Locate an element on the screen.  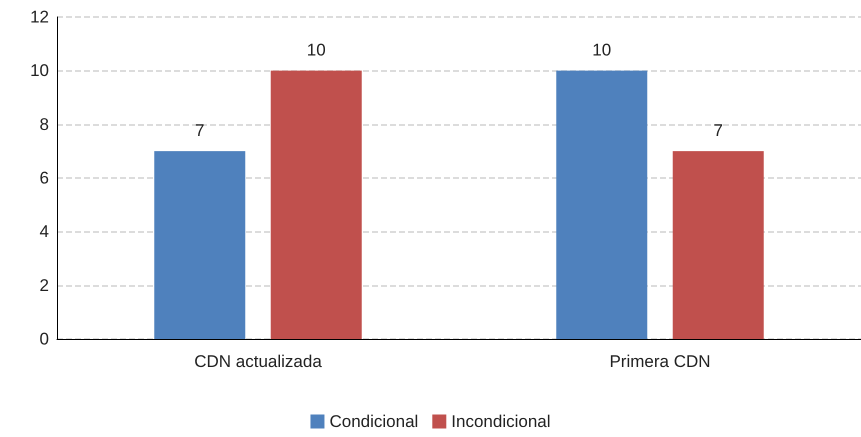
y-tick-label: 4 is located at coordinates (44, 232).